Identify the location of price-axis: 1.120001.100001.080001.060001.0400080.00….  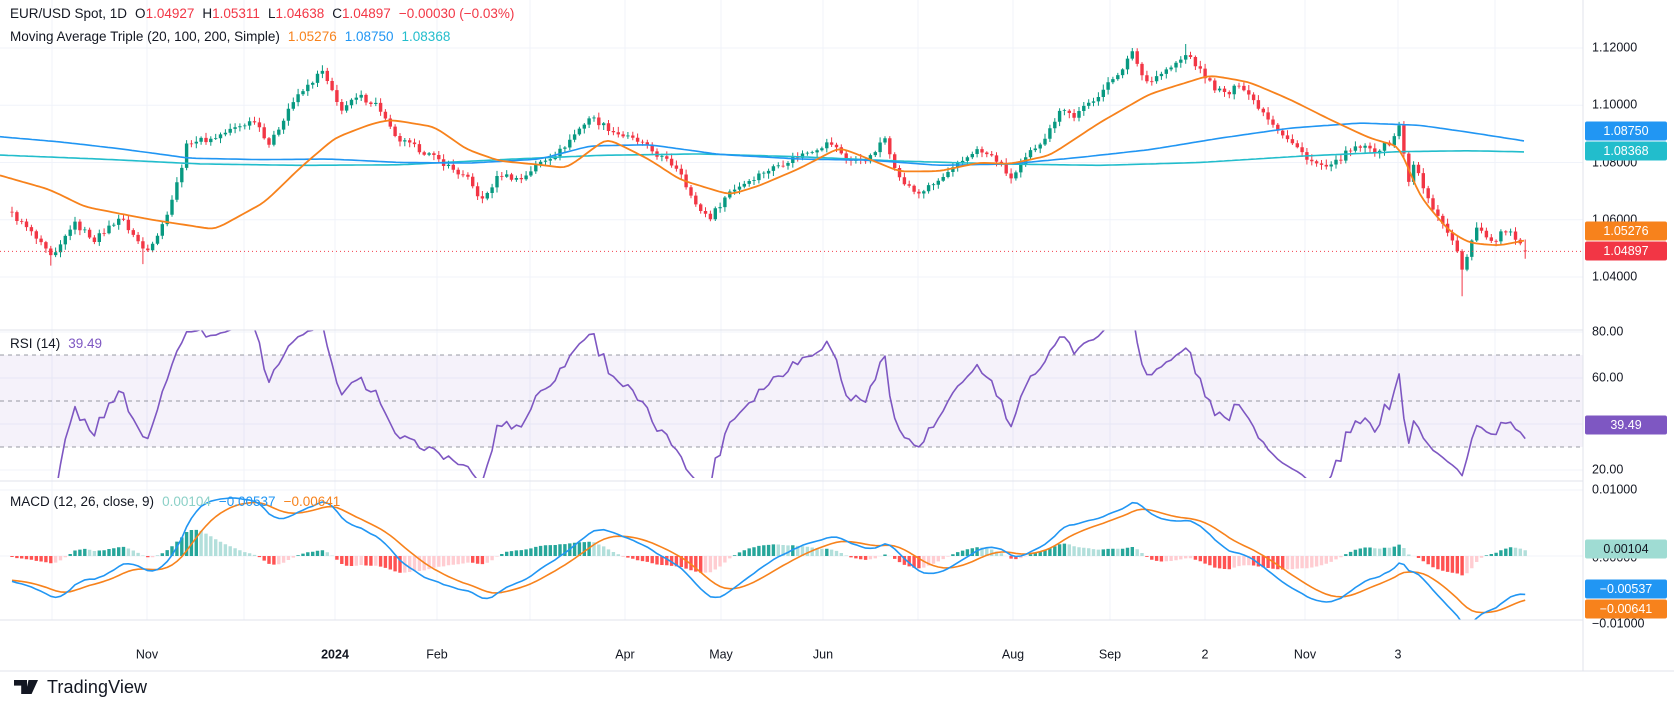
(1626, 335).